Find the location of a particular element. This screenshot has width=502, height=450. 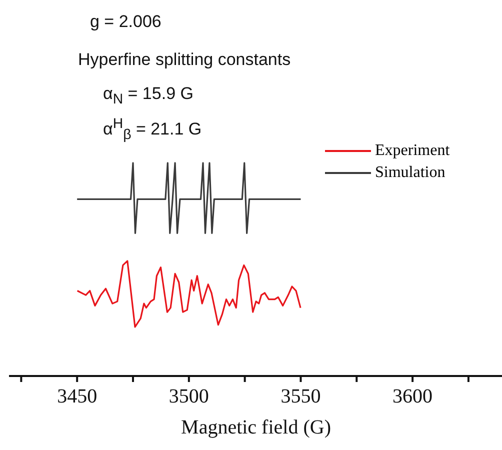

legend-label: Simulation is located at coordinates (410, 173).